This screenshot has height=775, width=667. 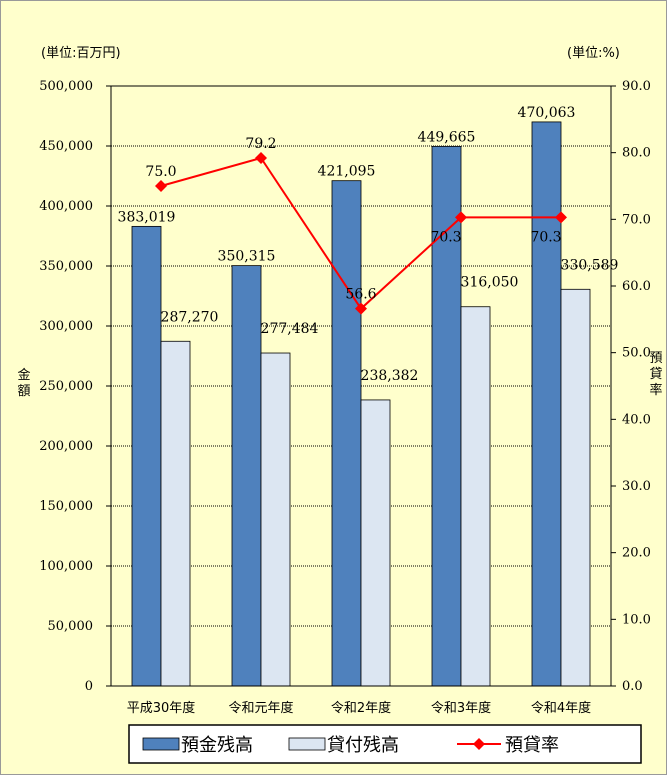 I want to click on ratio-label: 79.2, so click(x=260, y=144).